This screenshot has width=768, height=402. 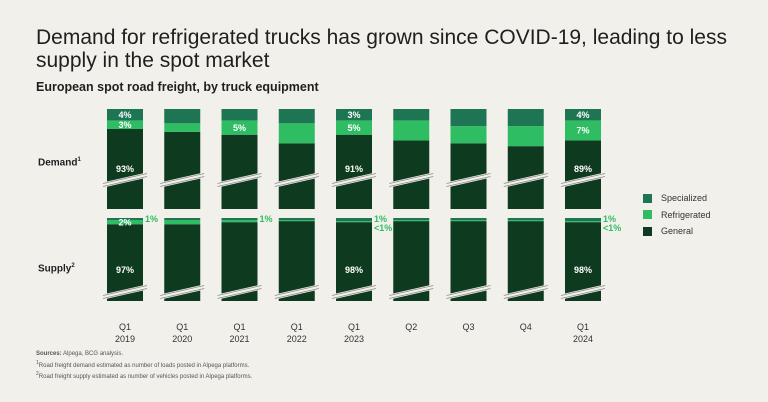 What do you see at coordinates (239, 339) in the screenshot?
I see `x-tick-year-2: 2021` at bounding box center [239, 339].